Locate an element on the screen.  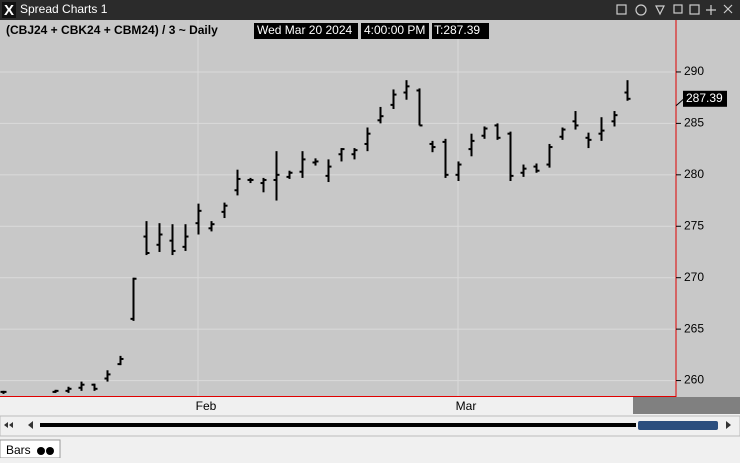
axis-corner is located at coordinates (686, 405).